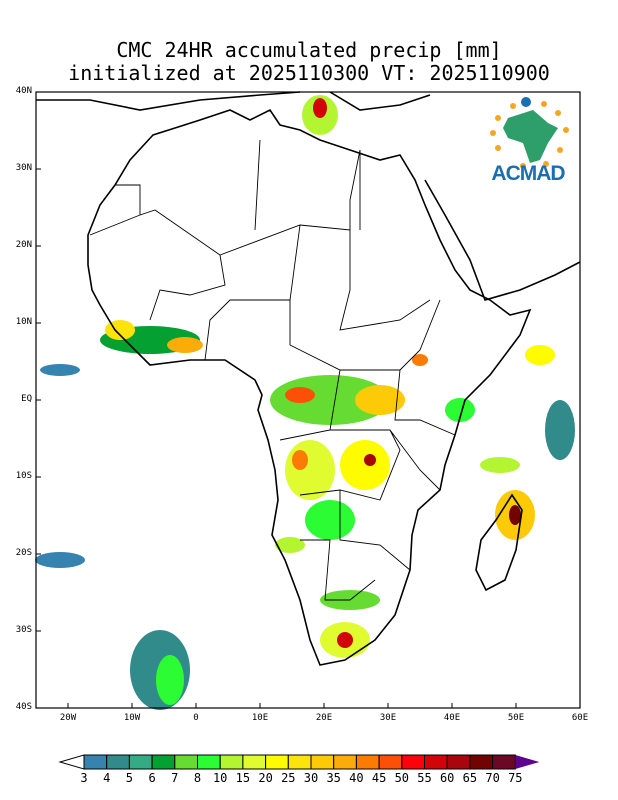  Describe the element at coordinates (333, 778) in the screenshot. I see `colorbar-label: 35` at that location.